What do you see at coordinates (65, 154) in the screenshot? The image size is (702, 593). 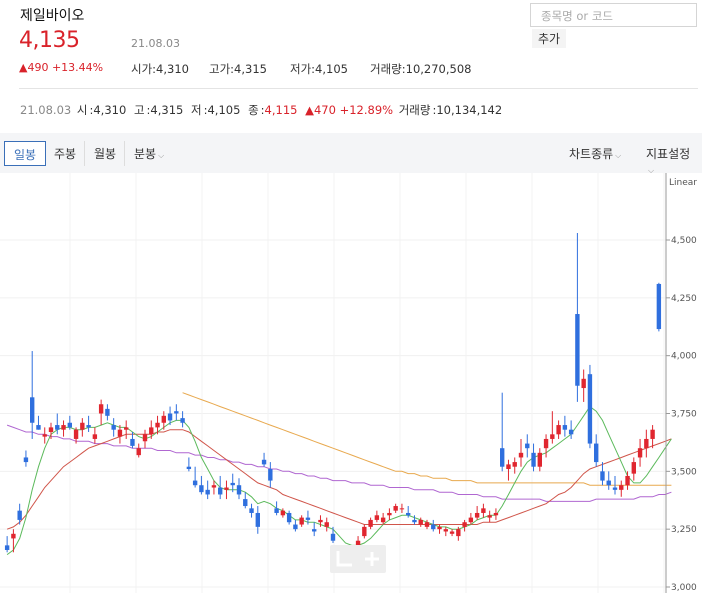 I see `tab-weekly: 주봉` at bounding box center [65, 154].